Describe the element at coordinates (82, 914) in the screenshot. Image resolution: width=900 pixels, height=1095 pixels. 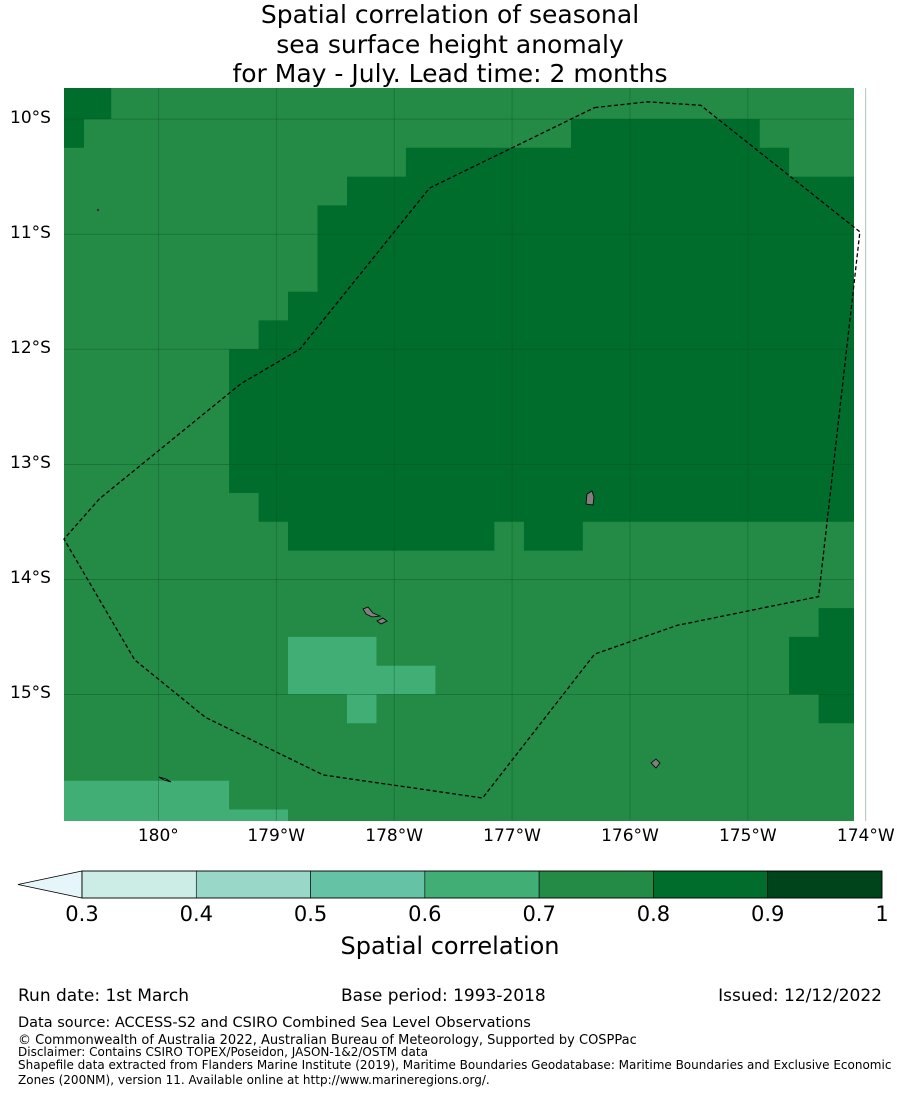
I see `colorbar-tick-label: 0.3` at that location.